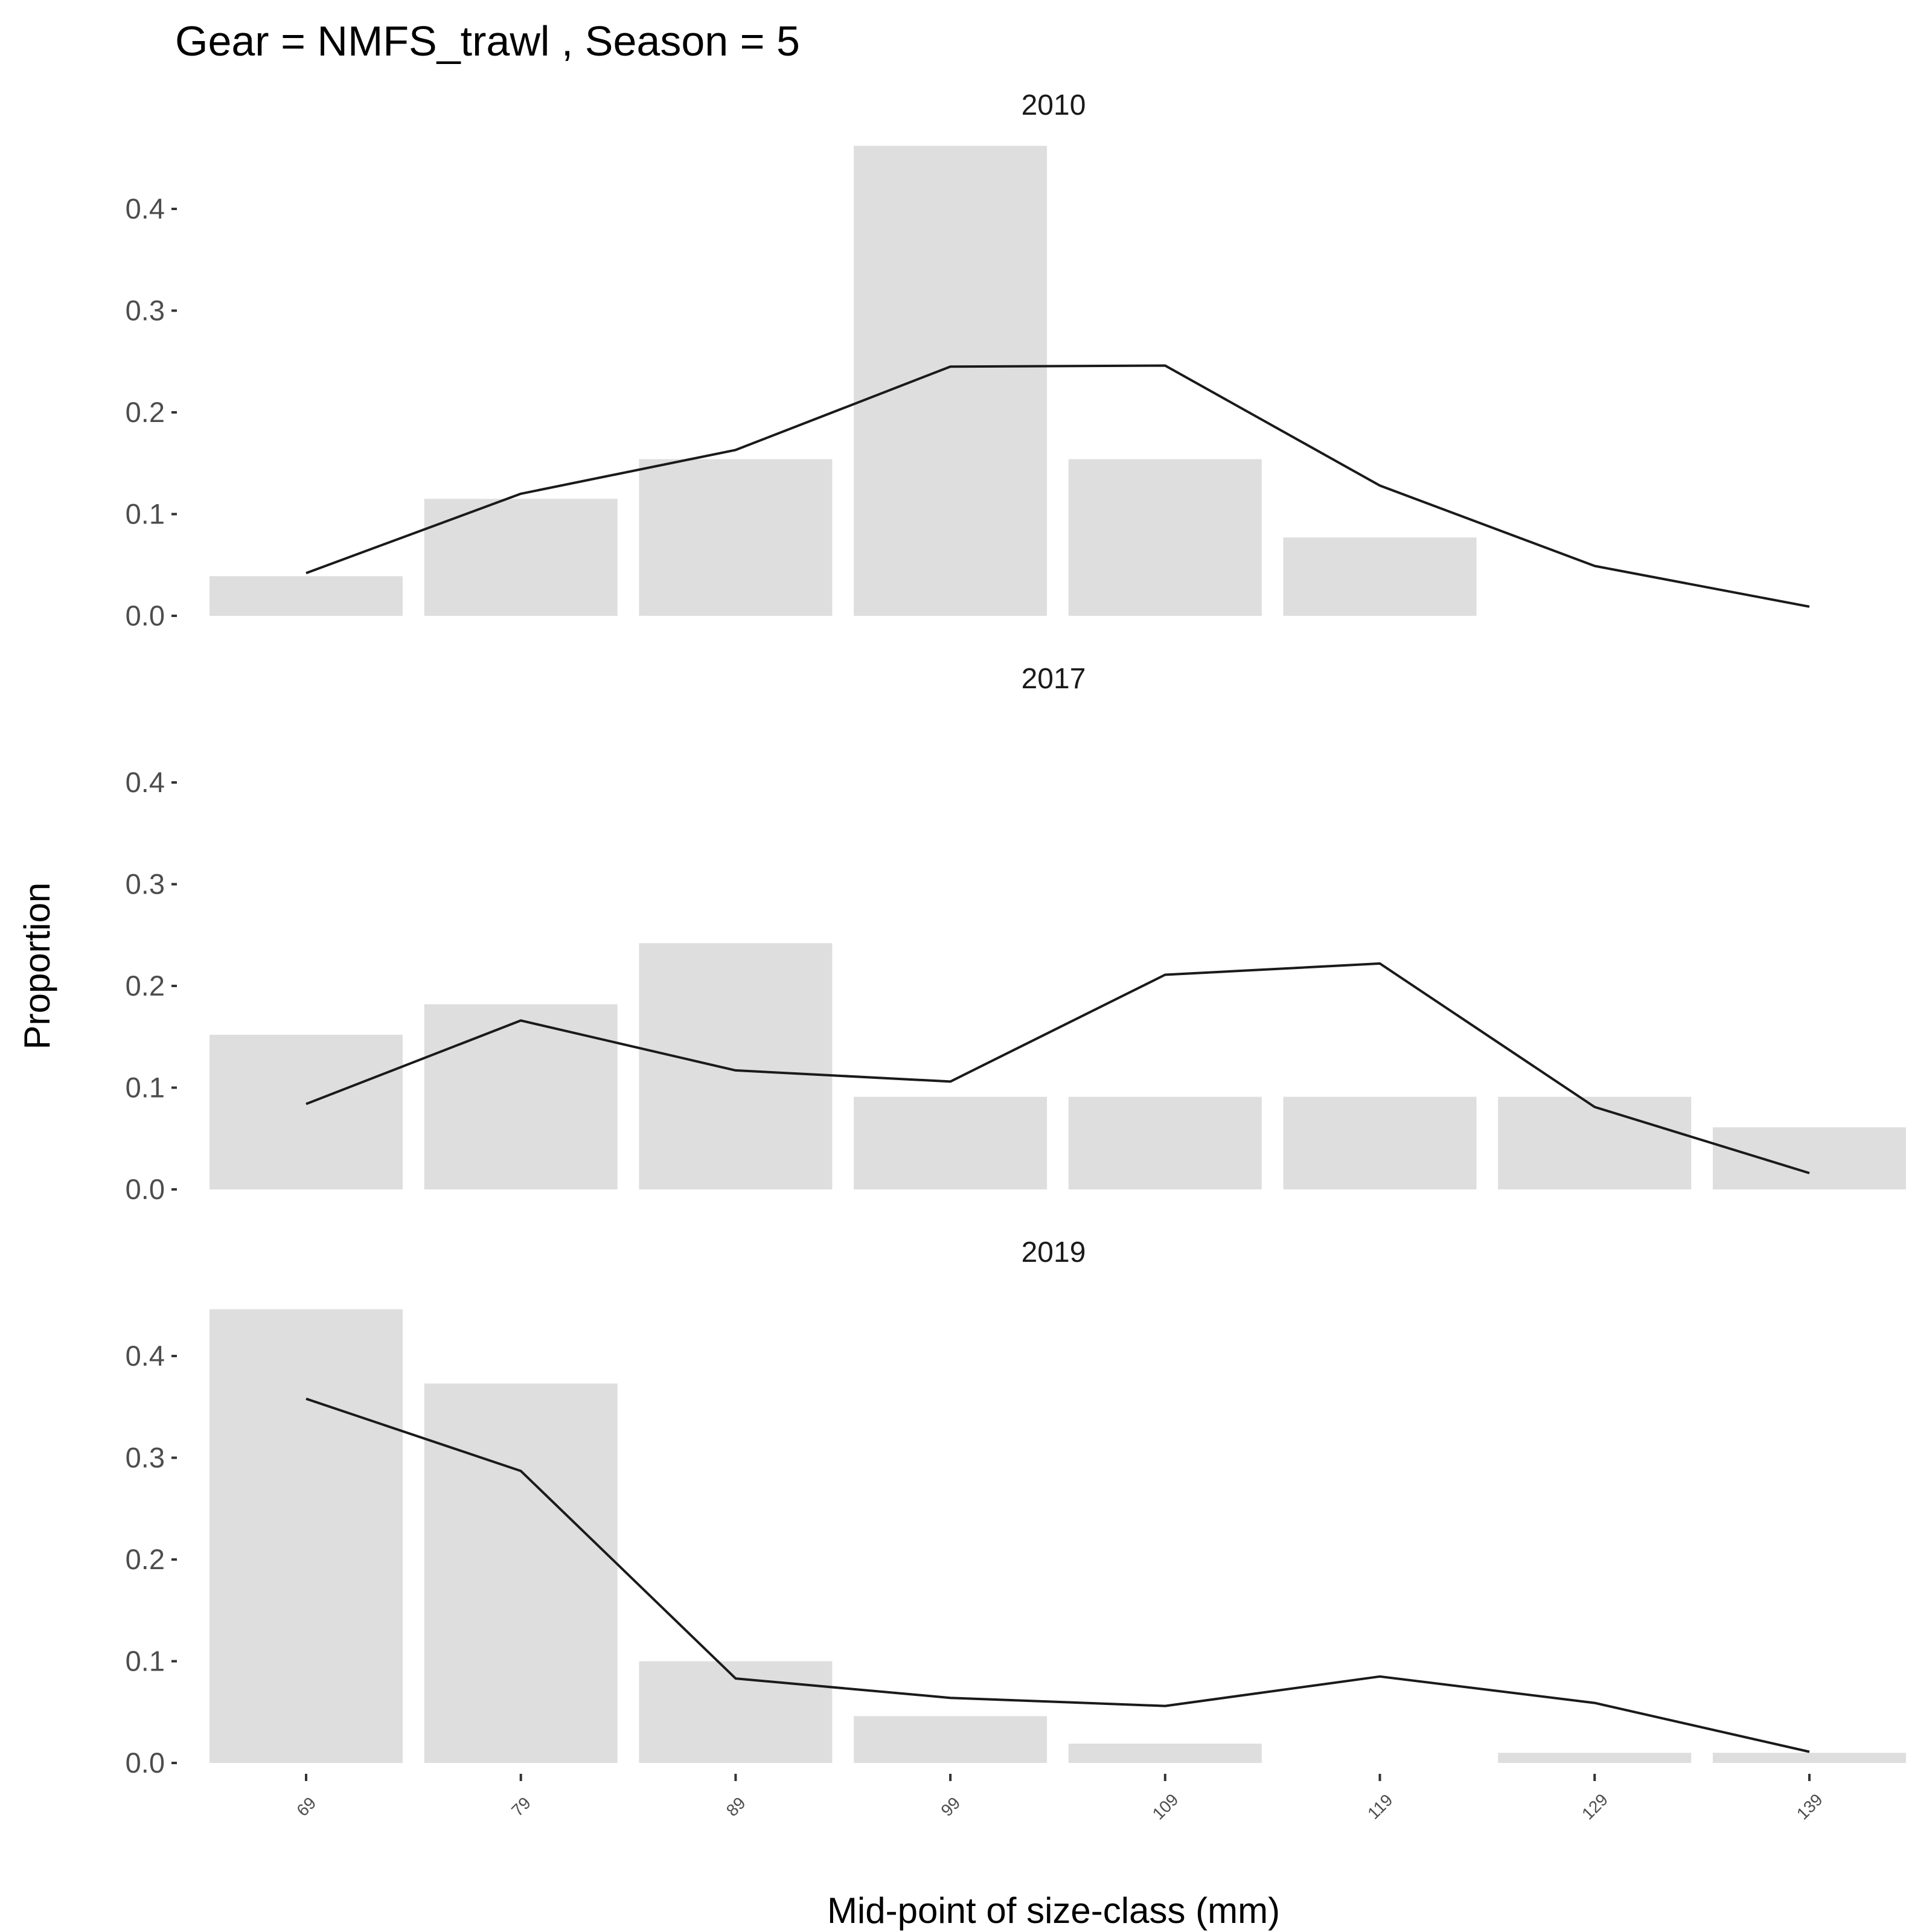 This screenshot has width=1932, height=1932. I want to click on y-axis-title: Proportion, so click(37, 967).